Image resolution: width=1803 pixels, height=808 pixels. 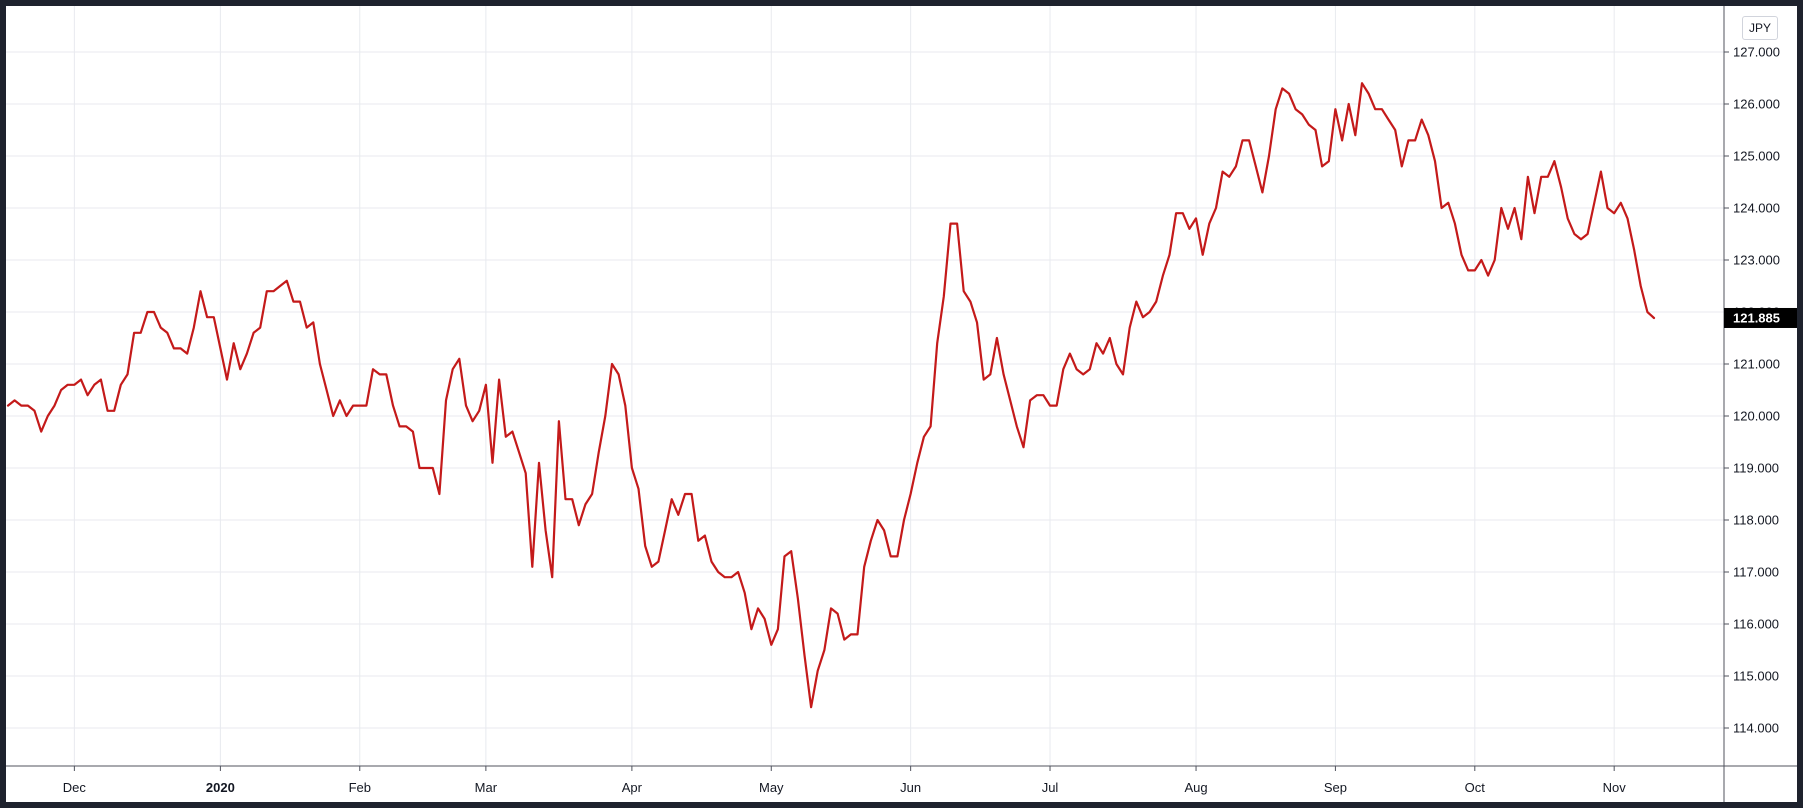 What do you see at coordinates (1756, 52) in the screenshot?
I see `y-tick-label: 127.000` at bounding box center [1756, 52].